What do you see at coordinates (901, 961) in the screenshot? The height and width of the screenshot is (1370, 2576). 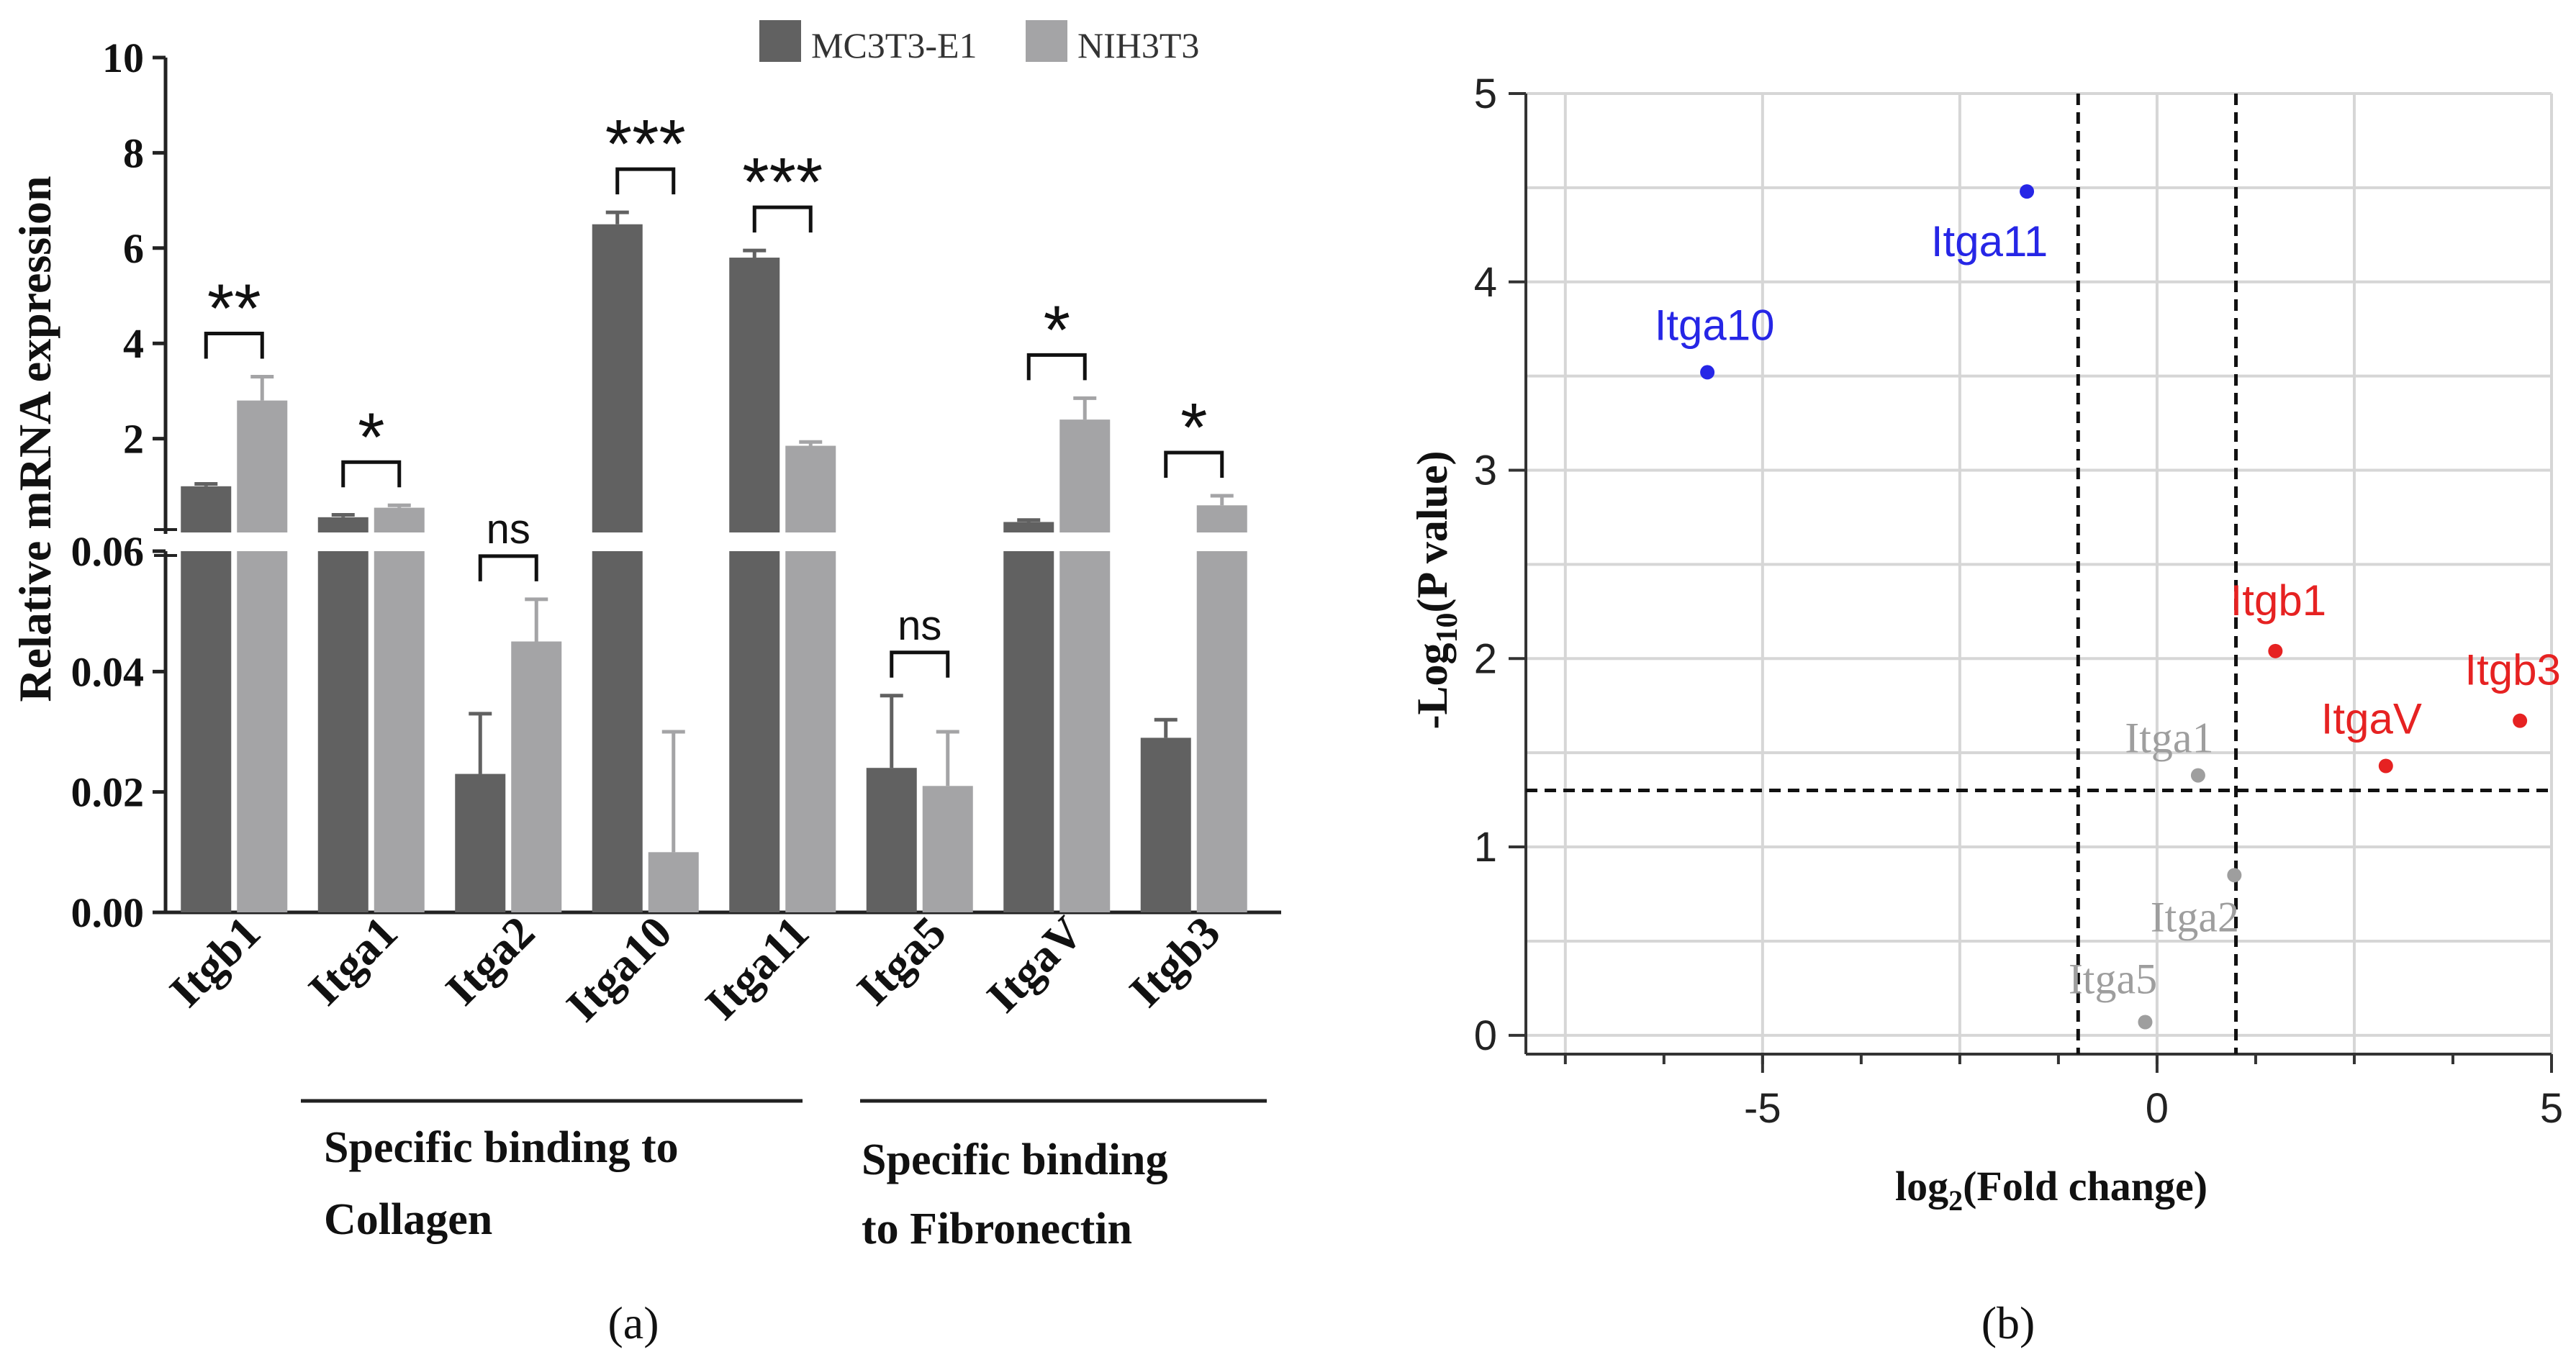 I see `x-tick-label: Itga5` at bounding box center [901, 961].